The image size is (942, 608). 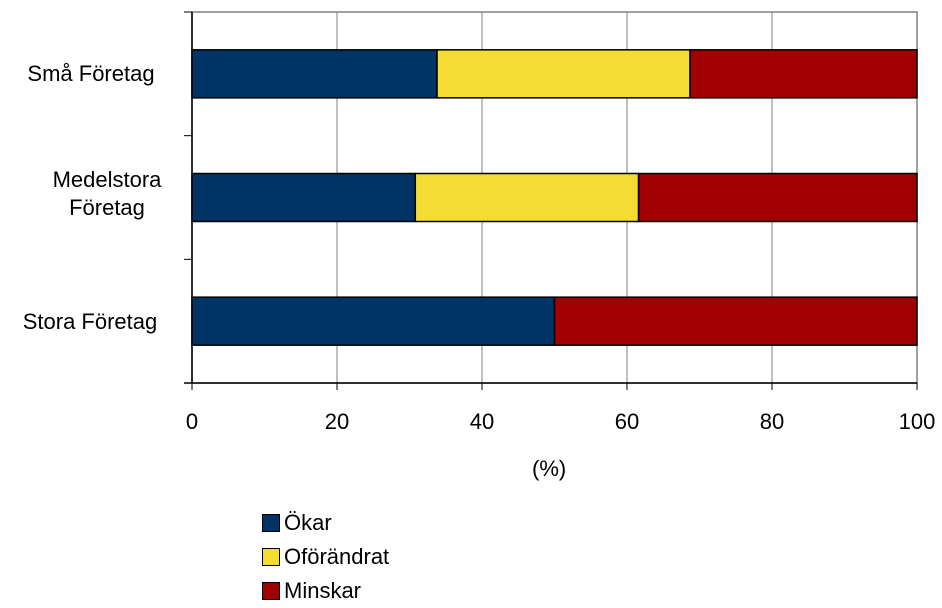 I want to click on x-tick-label: 40, so click(x=482, y=421).